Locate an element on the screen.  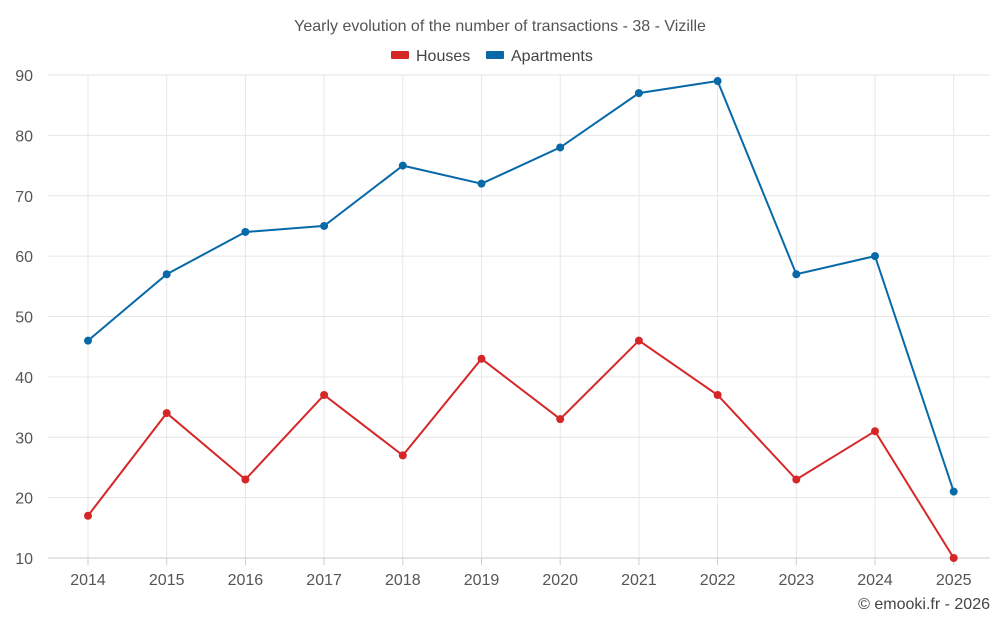
y-tick-label-40: 40 is located at coordinates (24, 378).